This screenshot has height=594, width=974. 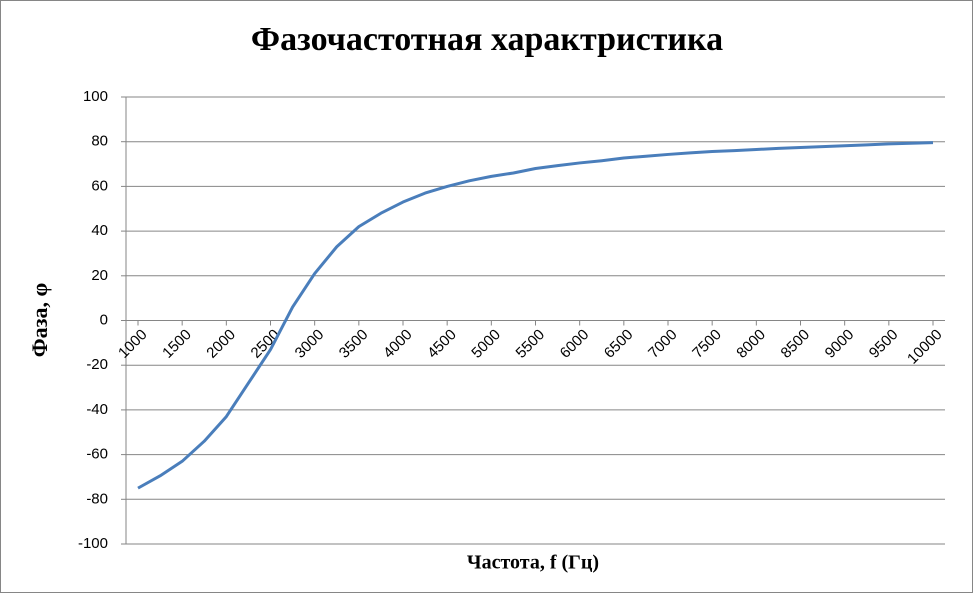 What do you see at coordinates (99, 141) in the screenshot?
I see `y-tick-label: 80` at bounding box center [99, 141].